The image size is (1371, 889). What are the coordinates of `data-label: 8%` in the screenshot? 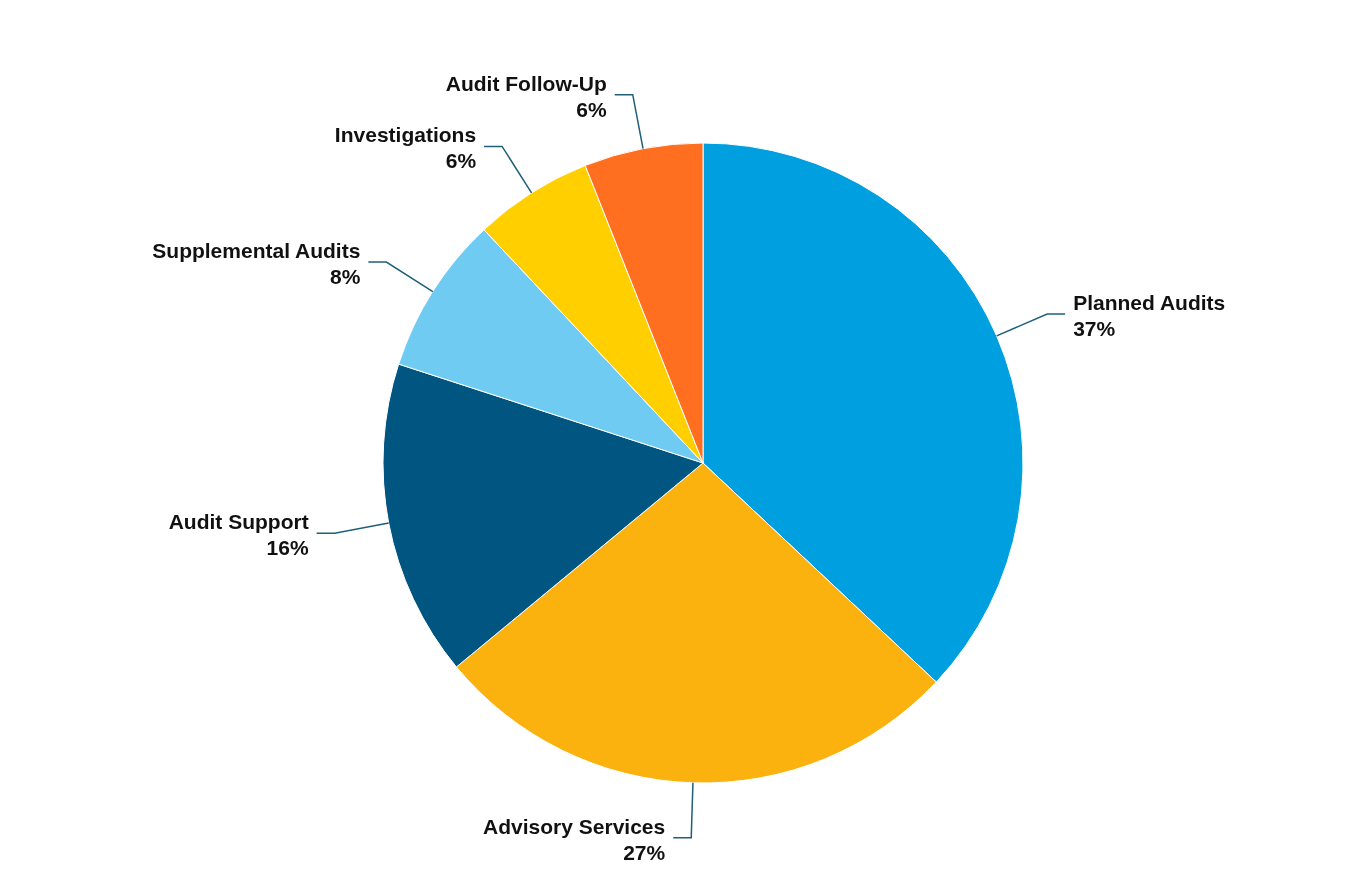 It's located at (345, 277).